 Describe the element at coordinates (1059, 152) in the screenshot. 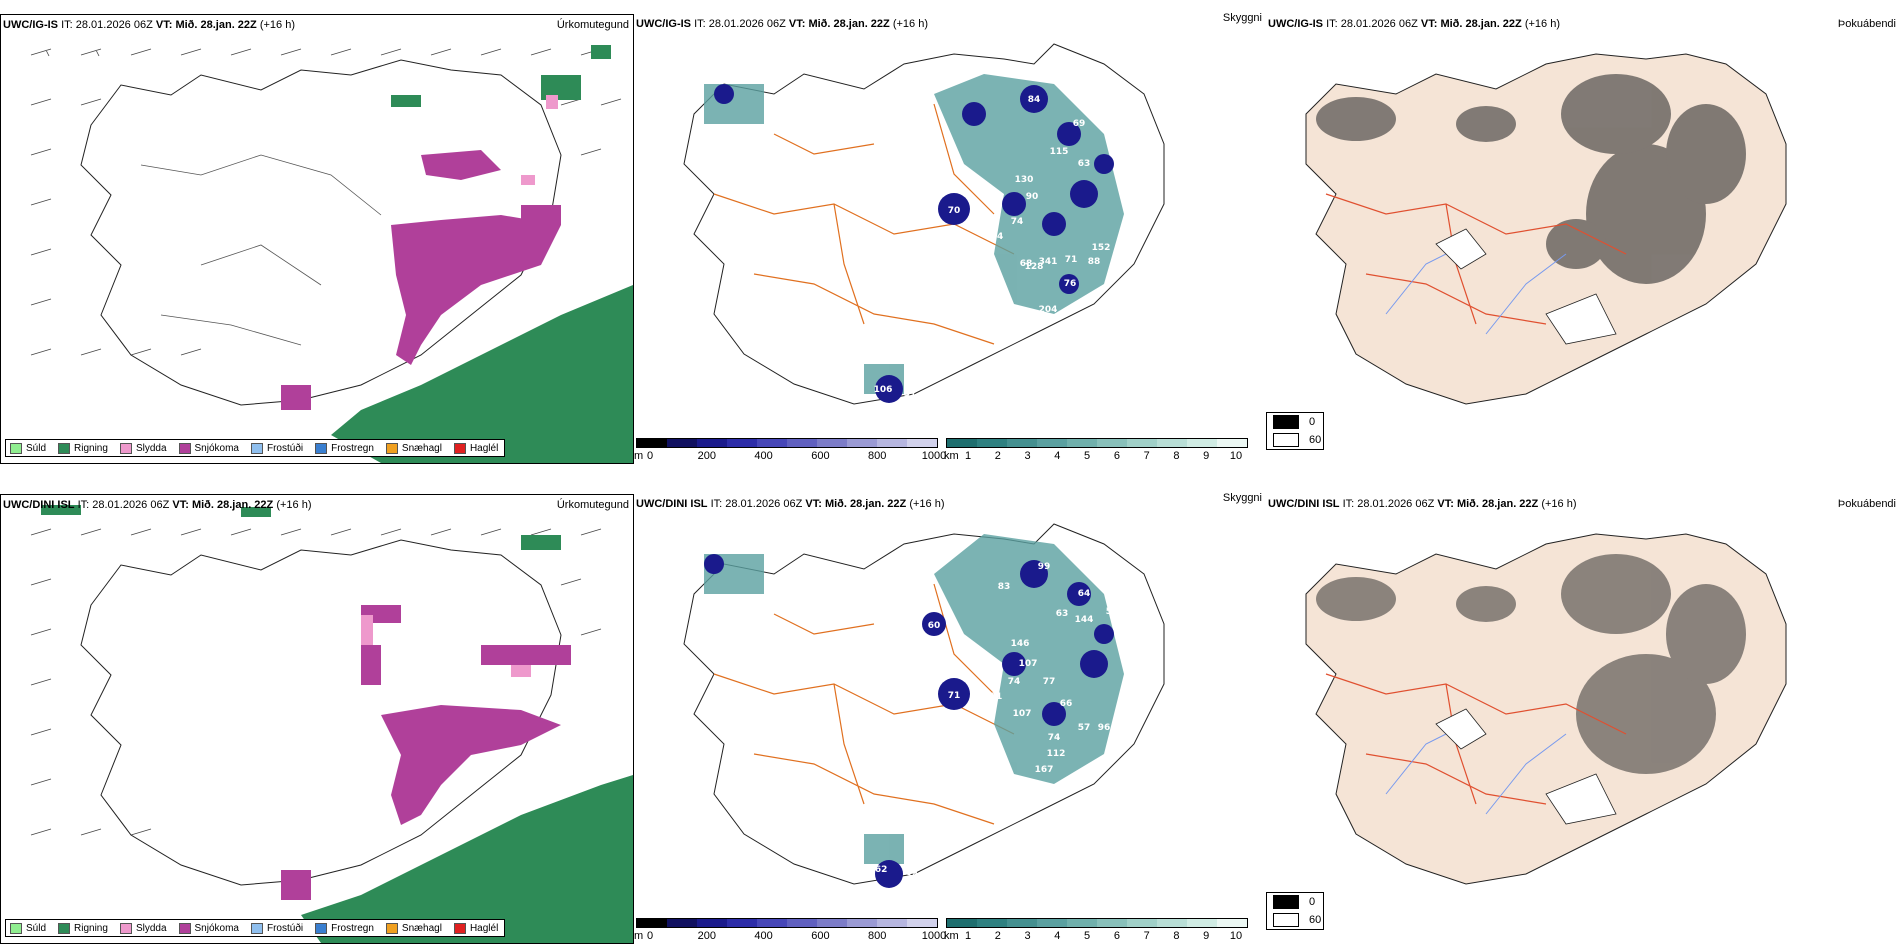

I see `map-label: 115` at that location.